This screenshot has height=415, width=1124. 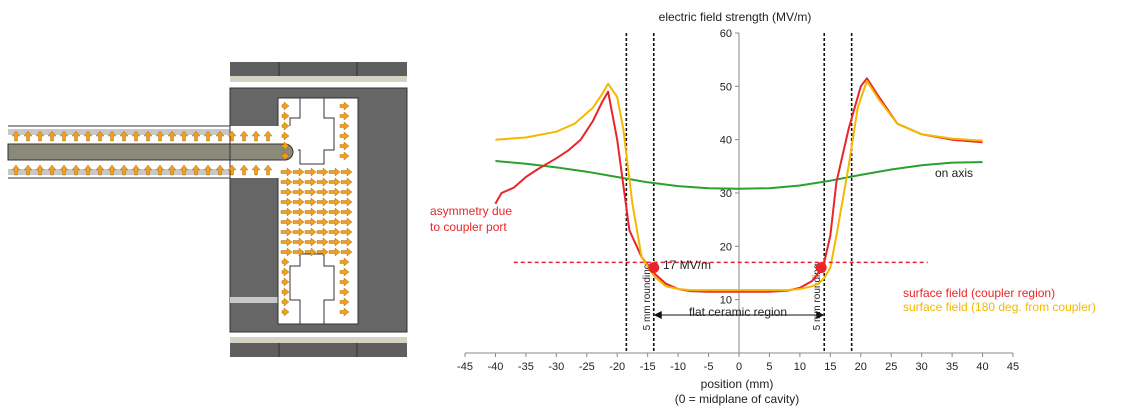 I want to click on x-tick-label: 40, so click(x=982, y=367).